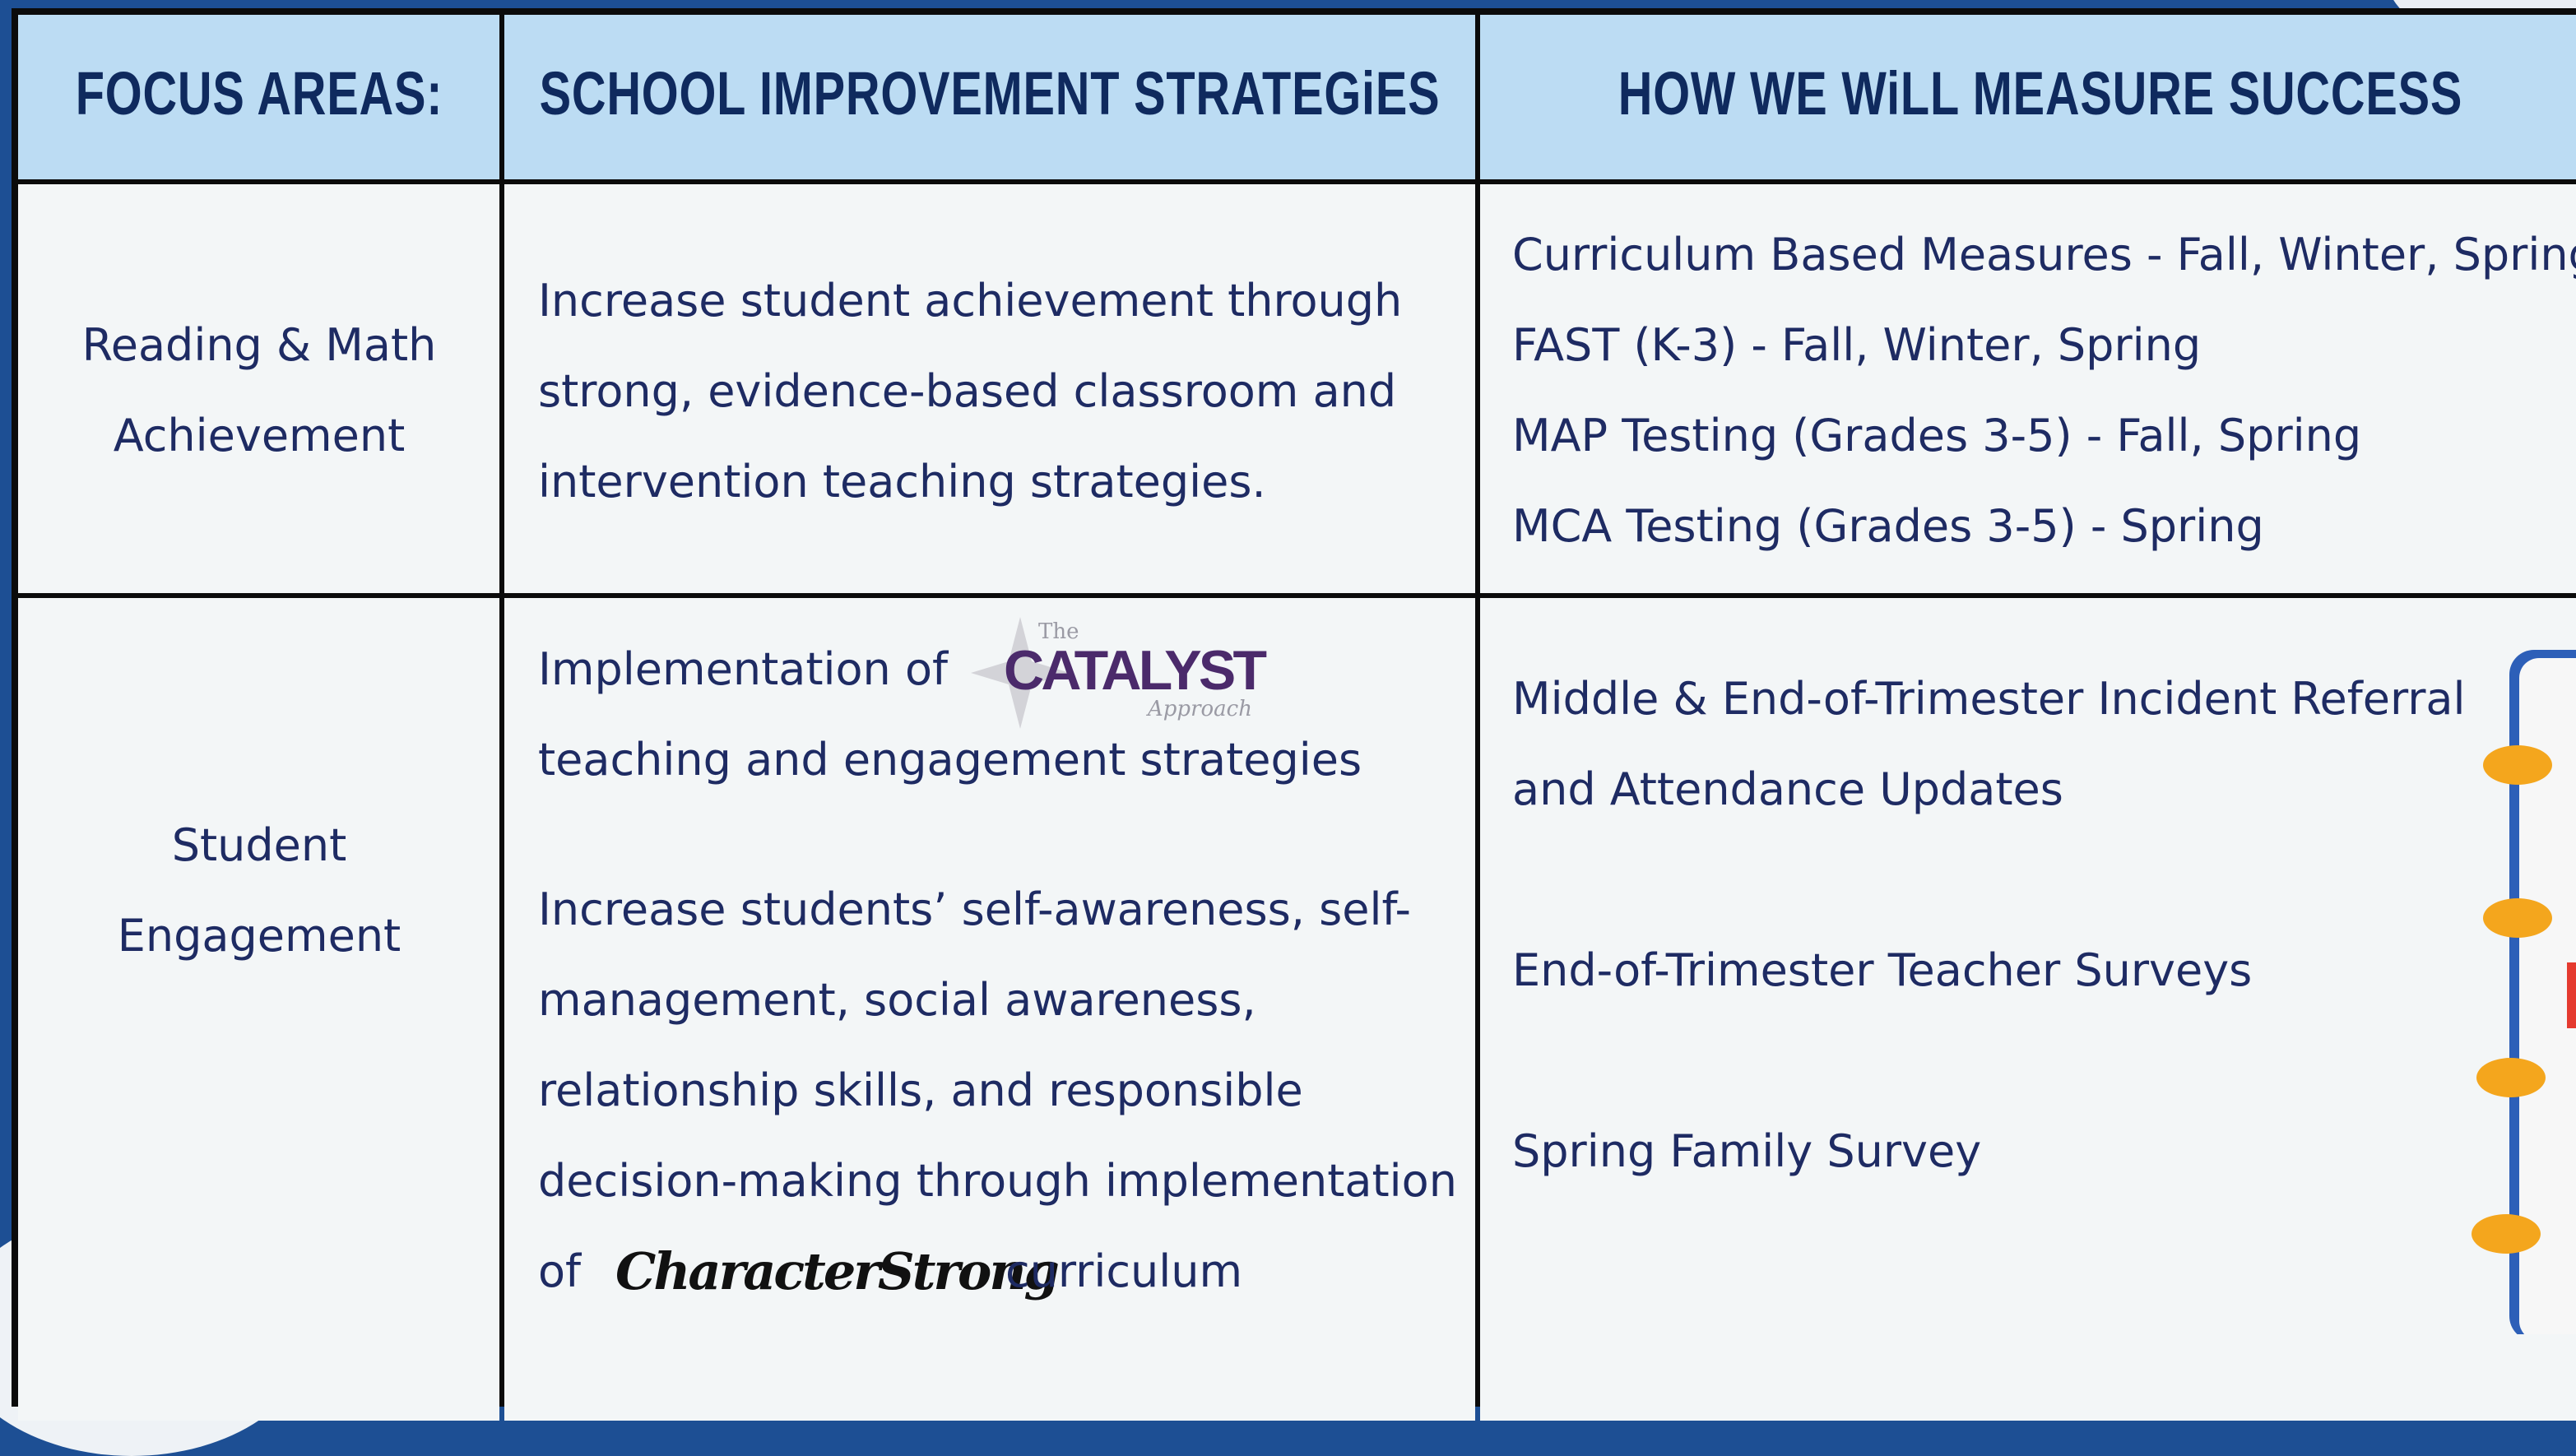  I want to click on strategy-text: strong, evidence-based classroom and, so click(967, 391).